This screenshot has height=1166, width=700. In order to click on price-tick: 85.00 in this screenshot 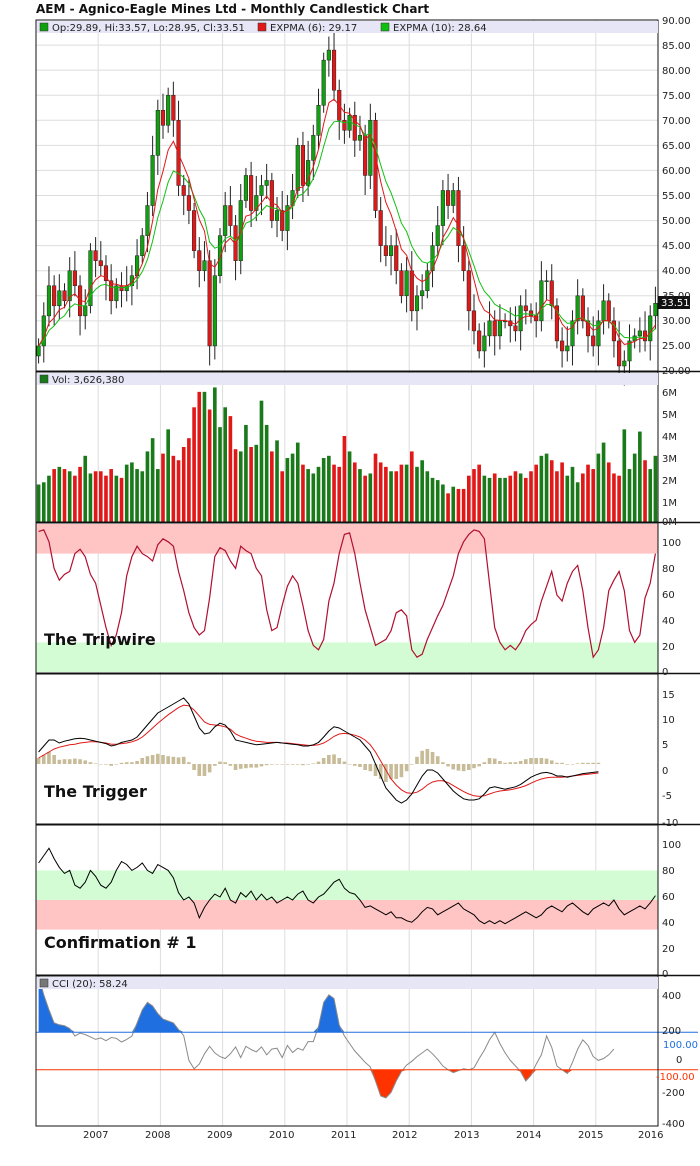, I will do `click(676, 46)`.